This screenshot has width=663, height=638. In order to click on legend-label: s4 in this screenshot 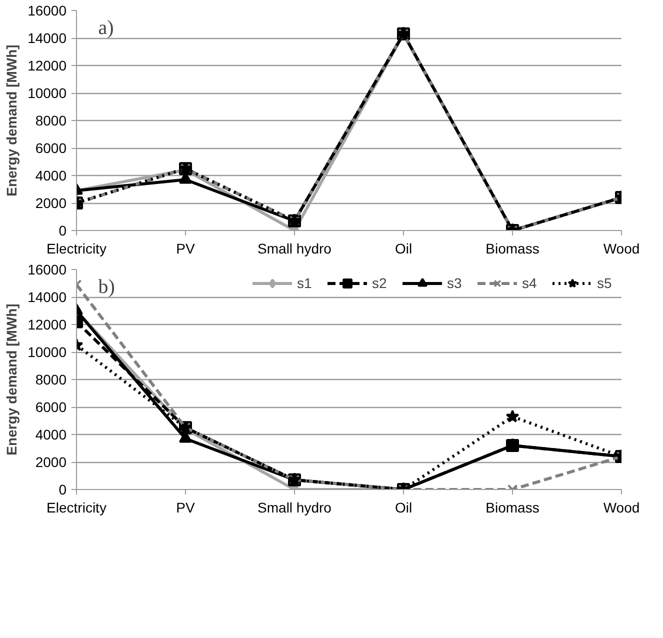, I will do `click(530, 283)`.